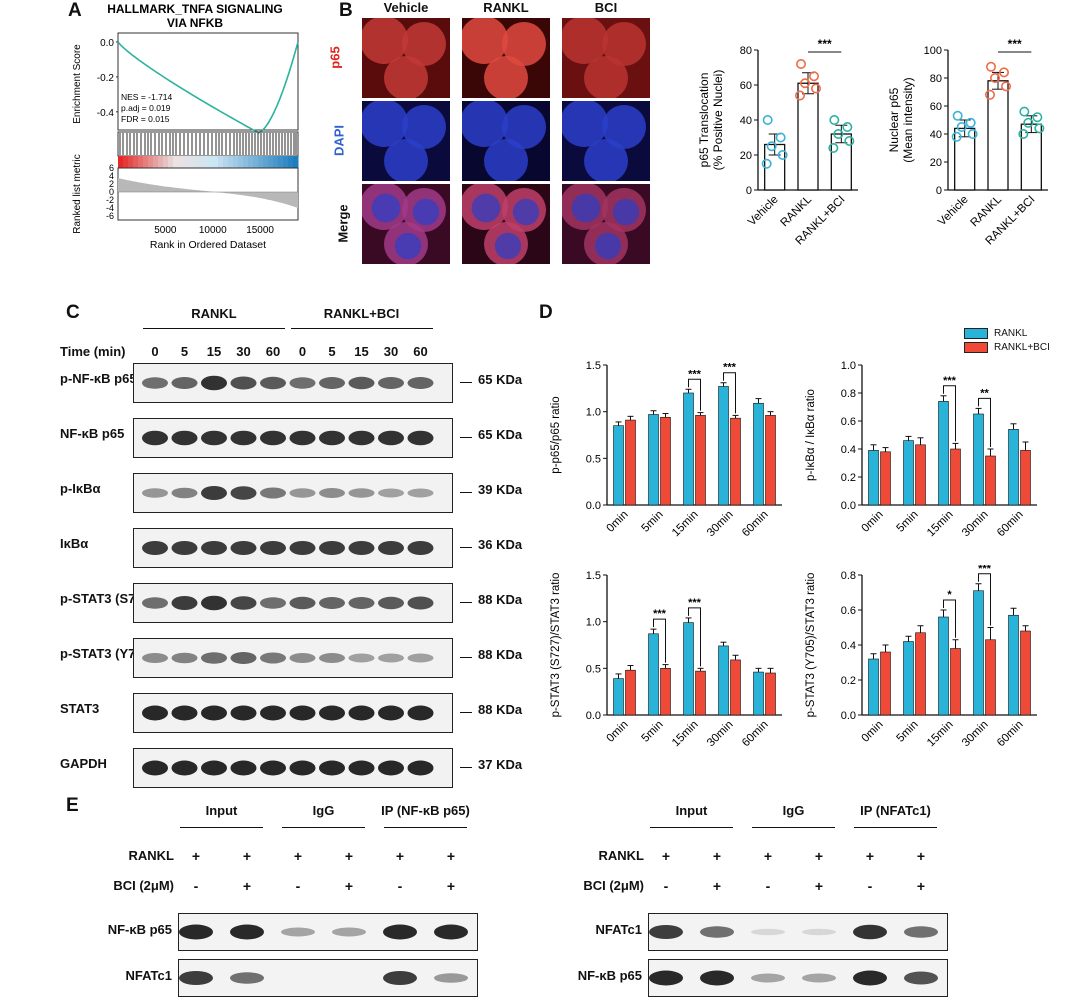 This screenshot has height=1004, width=1072. What do you see at coordinates (346, 10) in the screenshot?
I see `panel-label-b: B` at bounding box center [346, 10].